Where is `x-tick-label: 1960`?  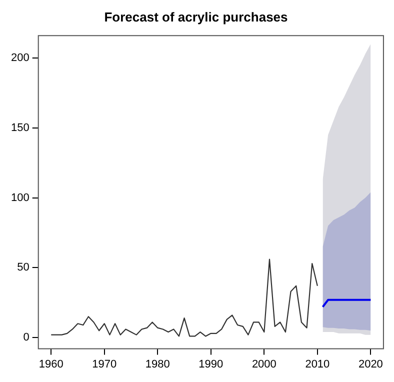 x-tick-label: 1960 is located at coordinates (51, 364).